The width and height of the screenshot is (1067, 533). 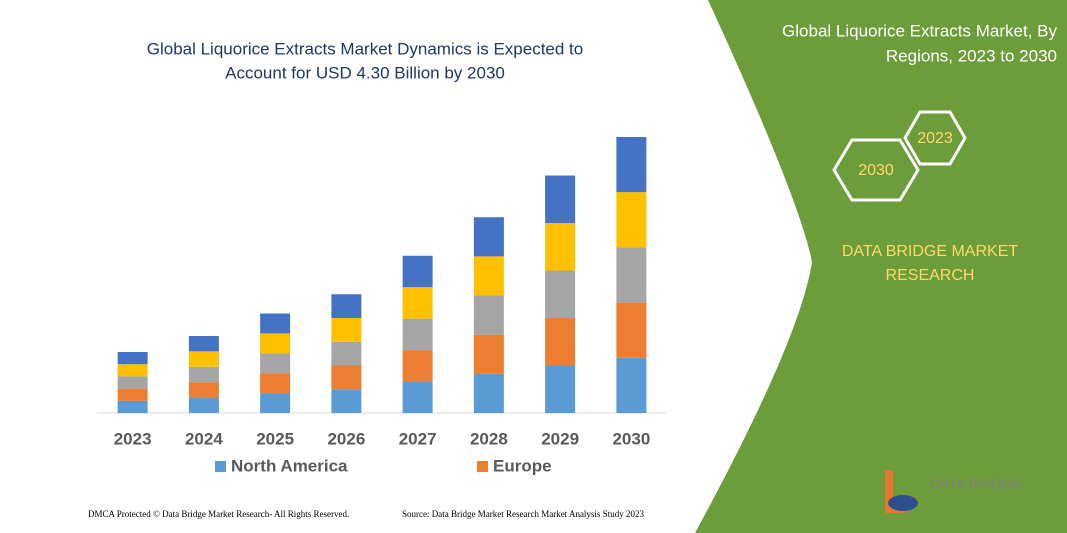 I want to click on logo: DATA BRIDGE, so click(x=953, y=492).